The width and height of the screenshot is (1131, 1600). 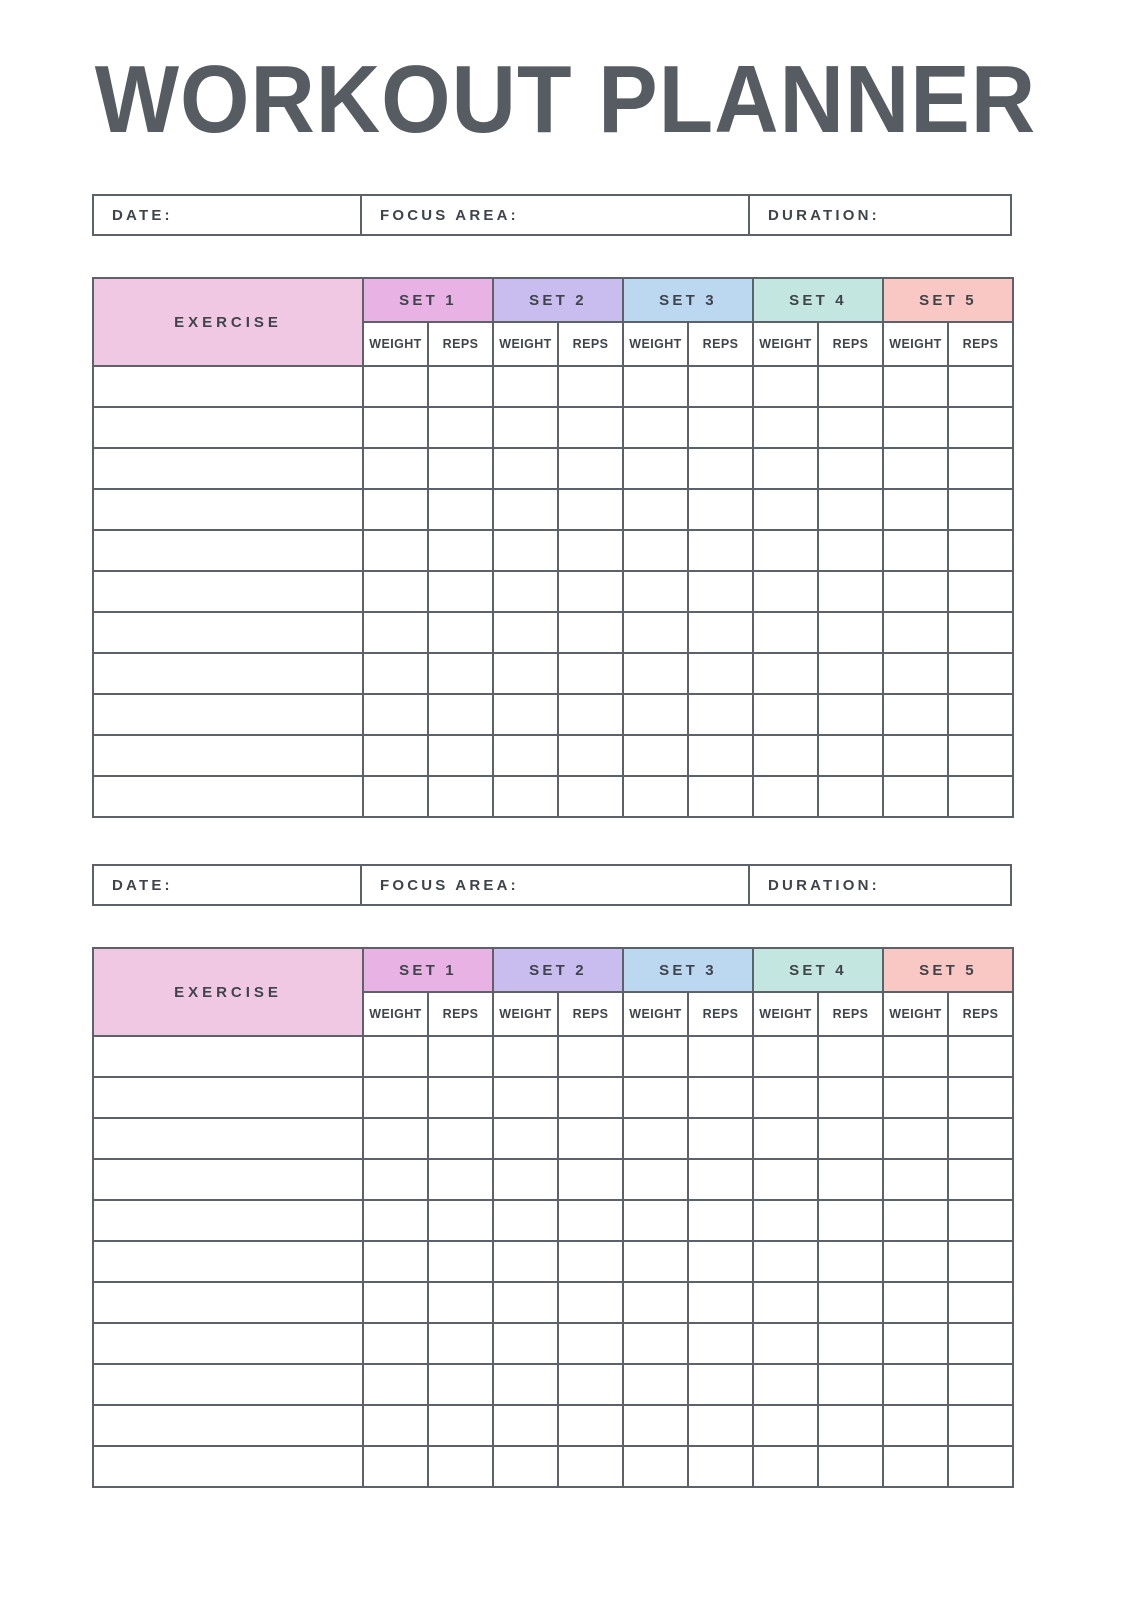 I want to click on date-field-1: DATE:, so click(x=228, y=215).